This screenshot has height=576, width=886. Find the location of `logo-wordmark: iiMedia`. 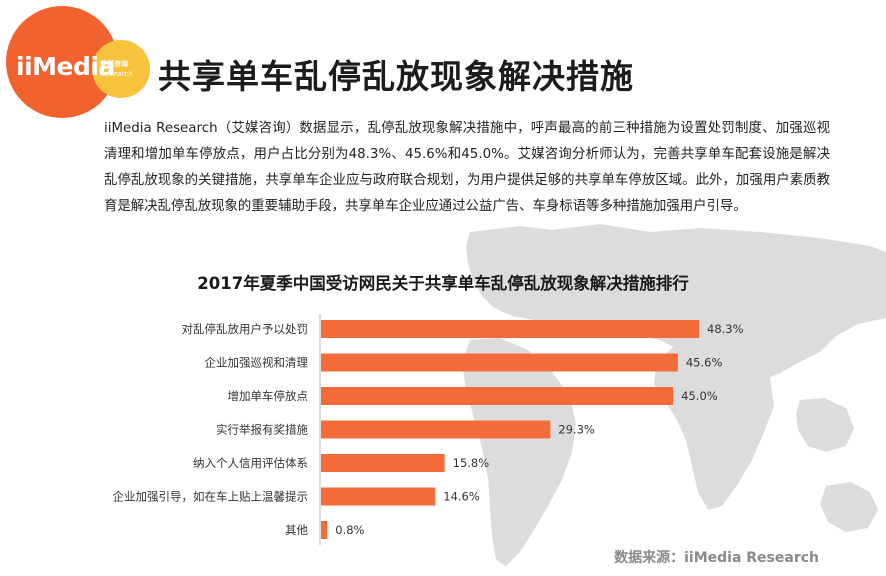

logo-wordmark: iiMedia is located at coordinates (65, 66).